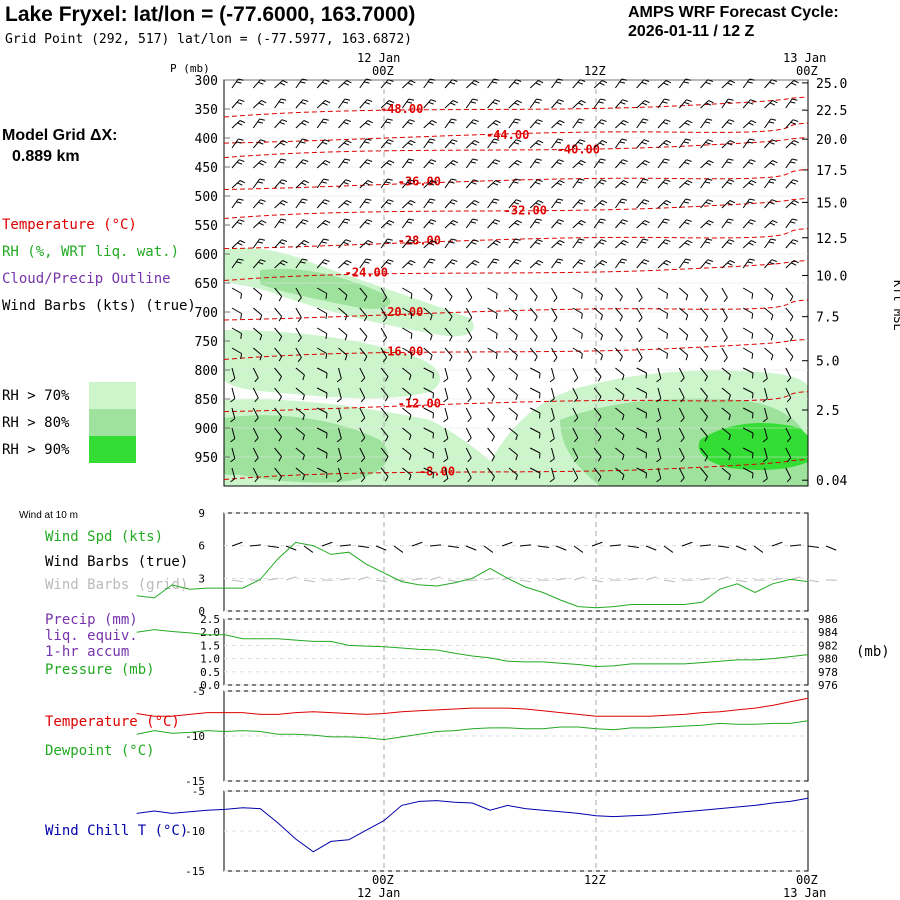  What do you see at coordinates (516, 402) in the screenshot?
I see `temperature-contour` at bounding box center [516, 402].